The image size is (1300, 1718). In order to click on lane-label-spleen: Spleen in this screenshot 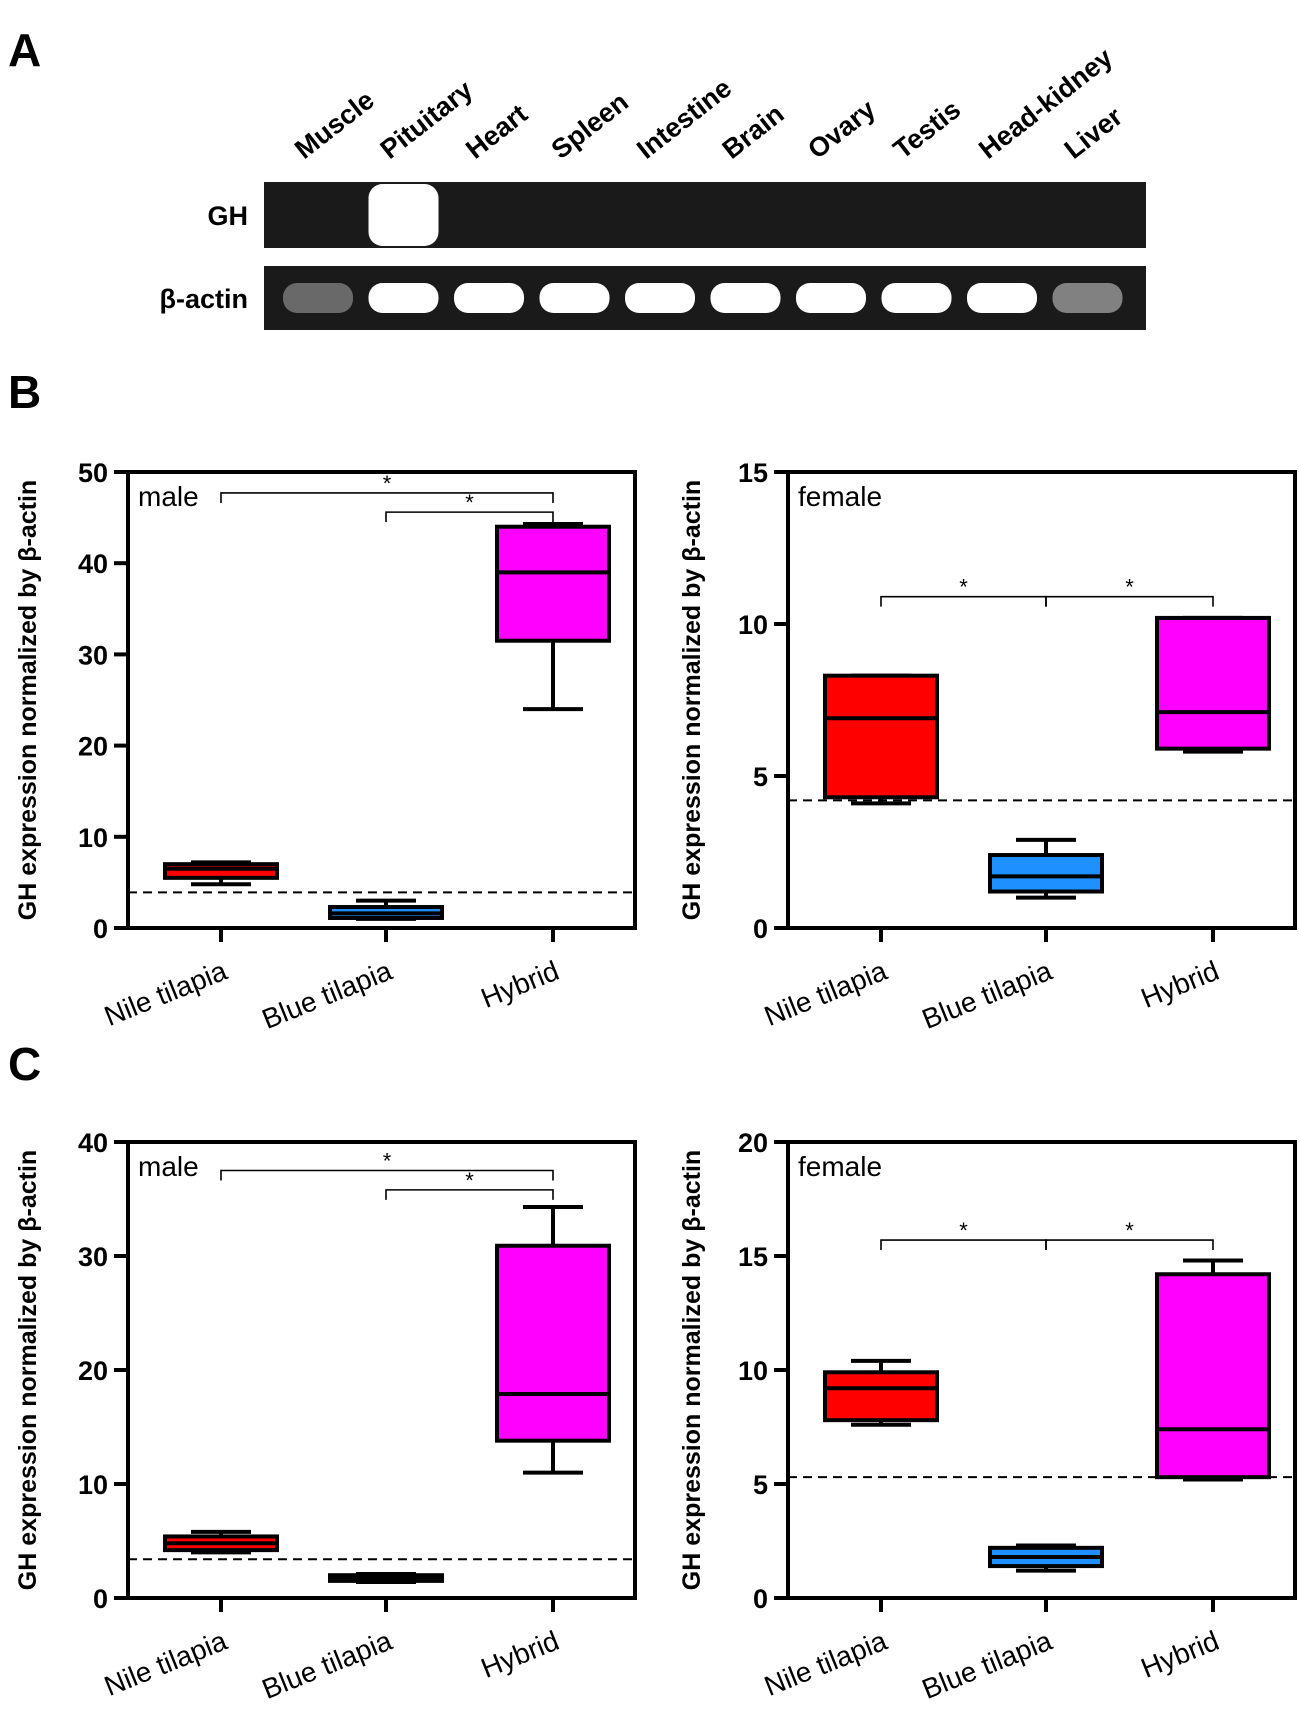, I will do `click(590, 126)`.